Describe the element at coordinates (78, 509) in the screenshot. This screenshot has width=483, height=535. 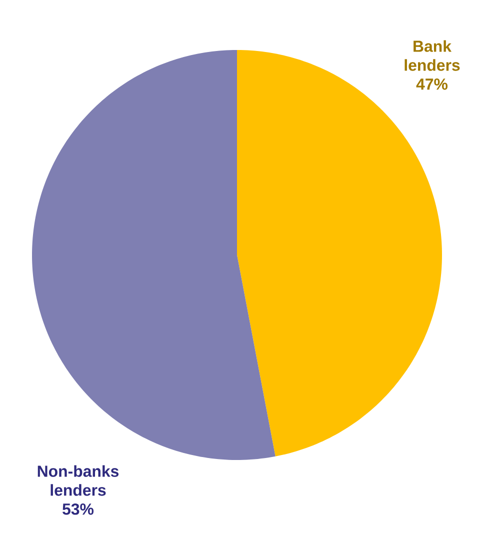
I see `data-label: 53%` at that location.